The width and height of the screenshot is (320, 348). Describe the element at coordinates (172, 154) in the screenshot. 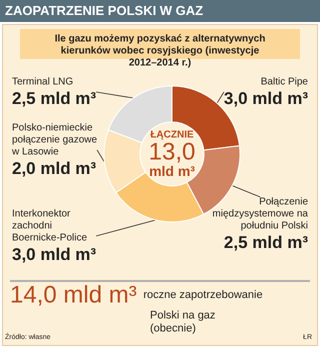

I see `text: ŁĄCZNIE 13,0 mld m³` at that location.